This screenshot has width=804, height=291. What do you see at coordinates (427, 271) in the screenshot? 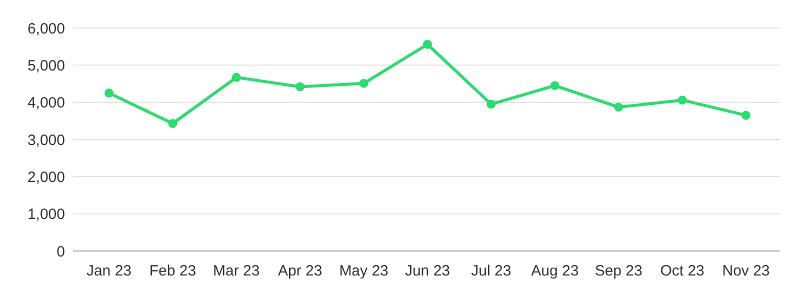
I see `x-tick-label: Jun 23` at bounding box center [427, 271].